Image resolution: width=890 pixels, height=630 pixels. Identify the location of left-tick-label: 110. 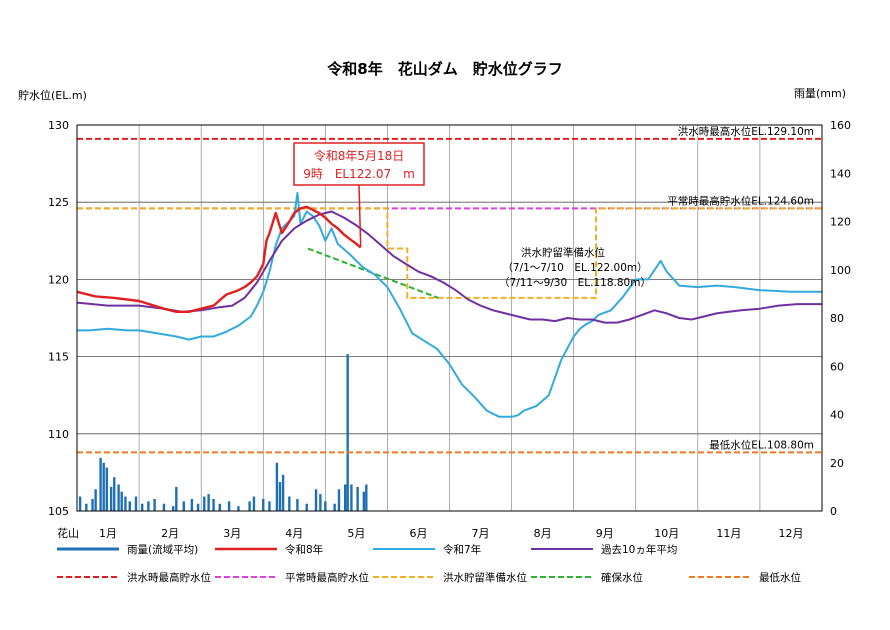
(58, 434).